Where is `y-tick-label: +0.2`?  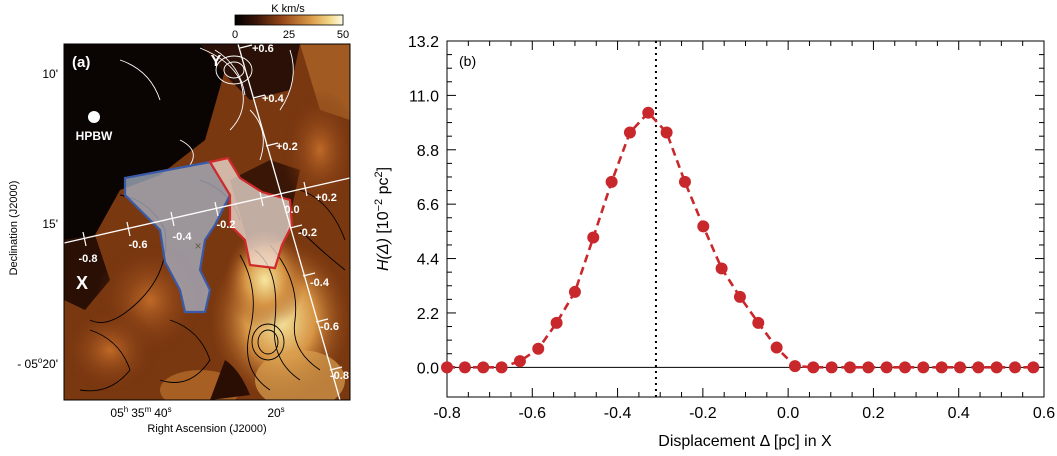 y-tick-label: +0.2 is located at coordinates (287, 147).